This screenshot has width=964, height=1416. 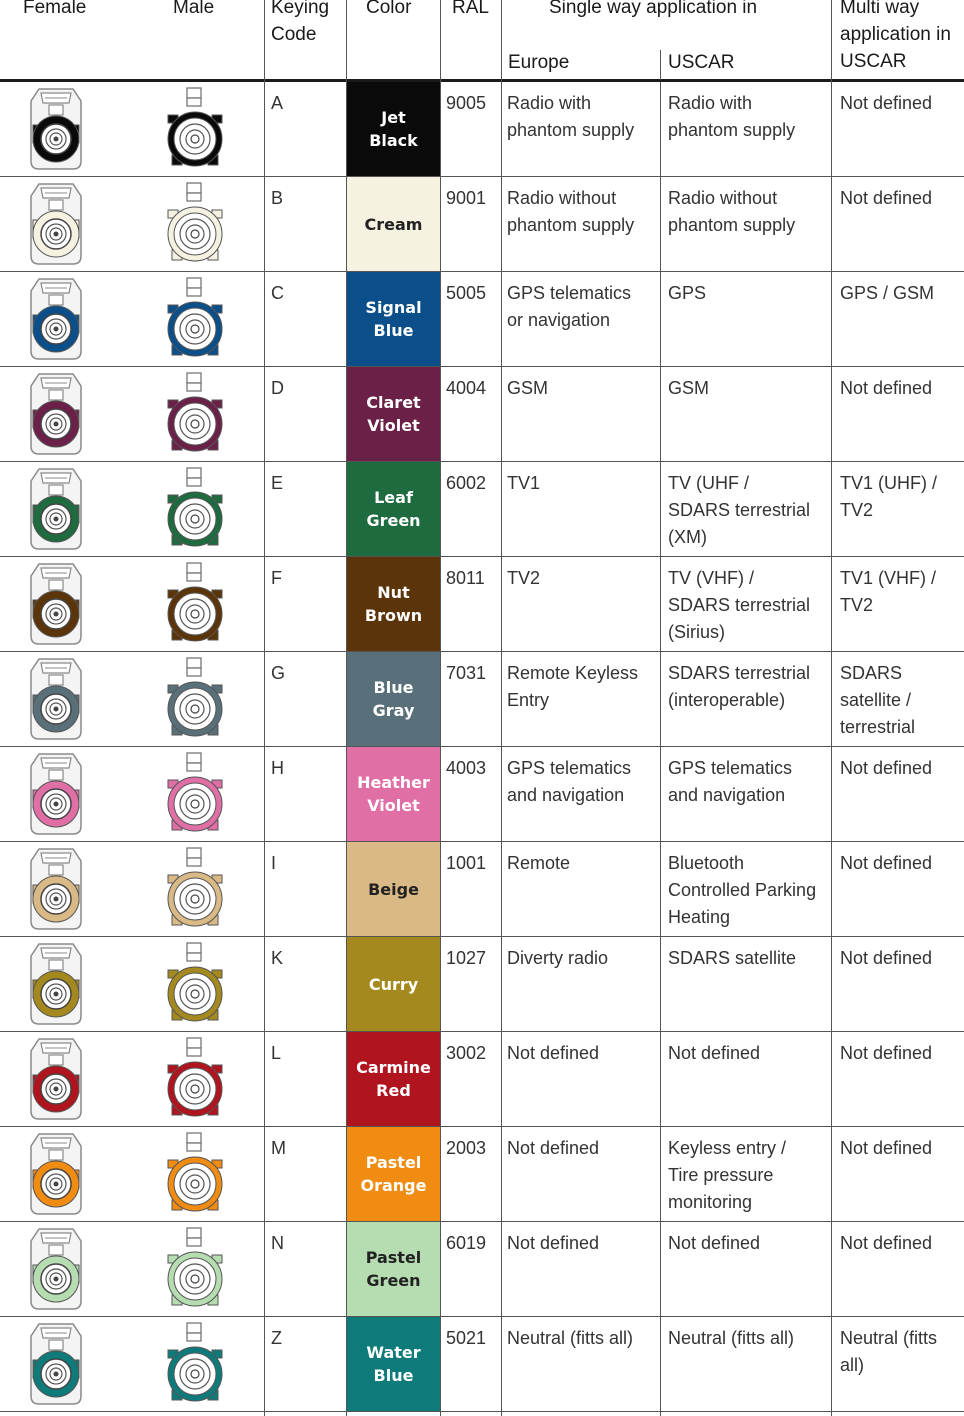 I want to click on uscar-application: GPS telematics and navigation, so click(x=730, y=781).